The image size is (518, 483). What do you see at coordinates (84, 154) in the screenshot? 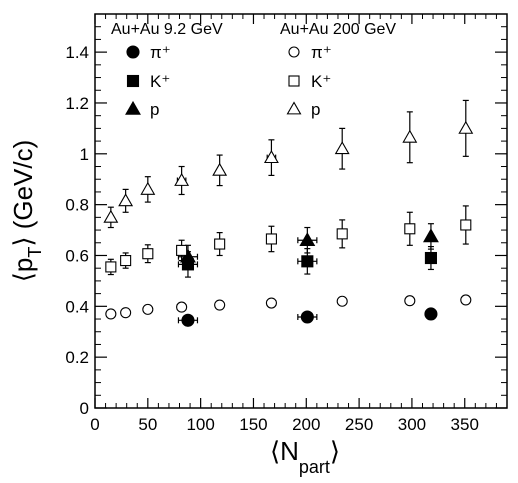
I see `y-tick-label: 1` at bounding box center [84, 154].